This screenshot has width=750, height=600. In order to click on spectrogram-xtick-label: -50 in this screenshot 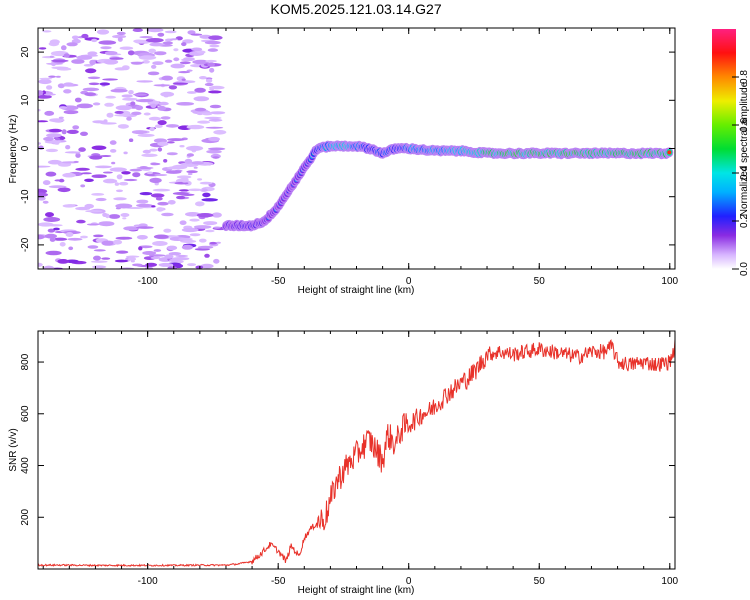, I will do `click(278, 281)`.